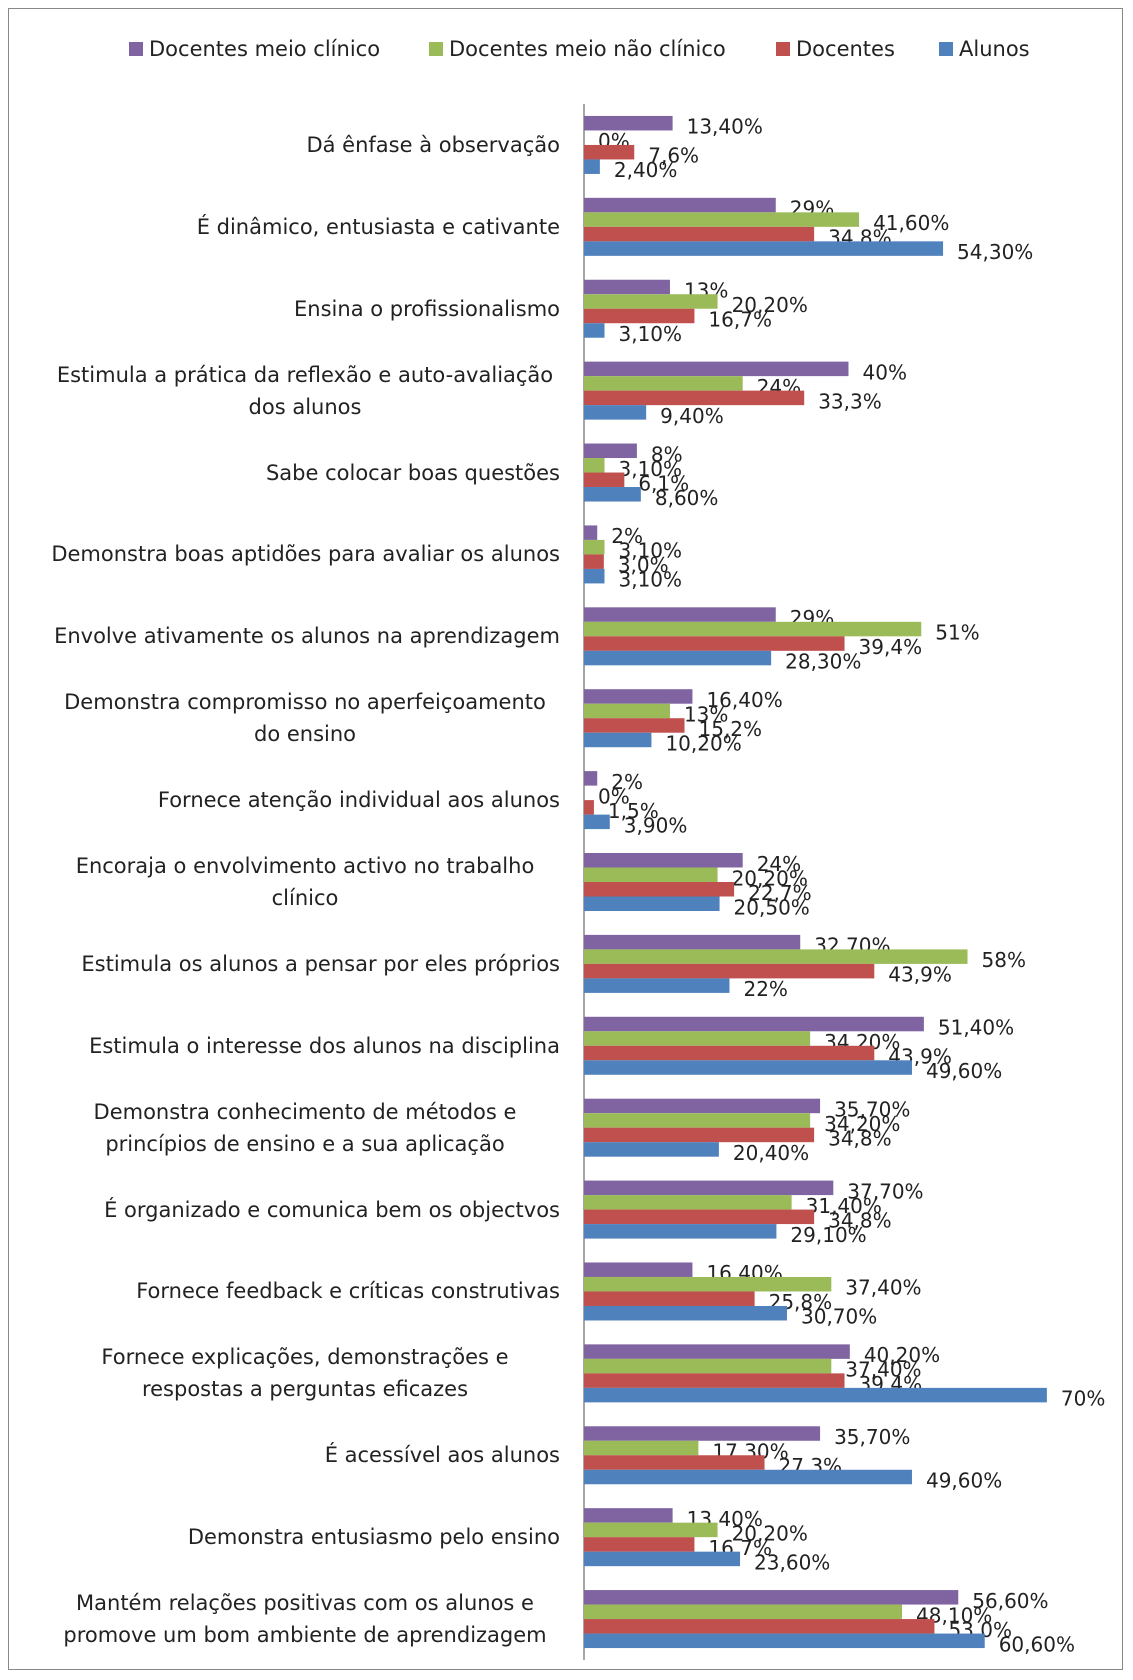 This screenshot has height=1680, width=1133. What do you see at coordinates (1037, 1644) in the screenshot?
I see `value-label: 60,60%` at bounding box center [1037, 1644].